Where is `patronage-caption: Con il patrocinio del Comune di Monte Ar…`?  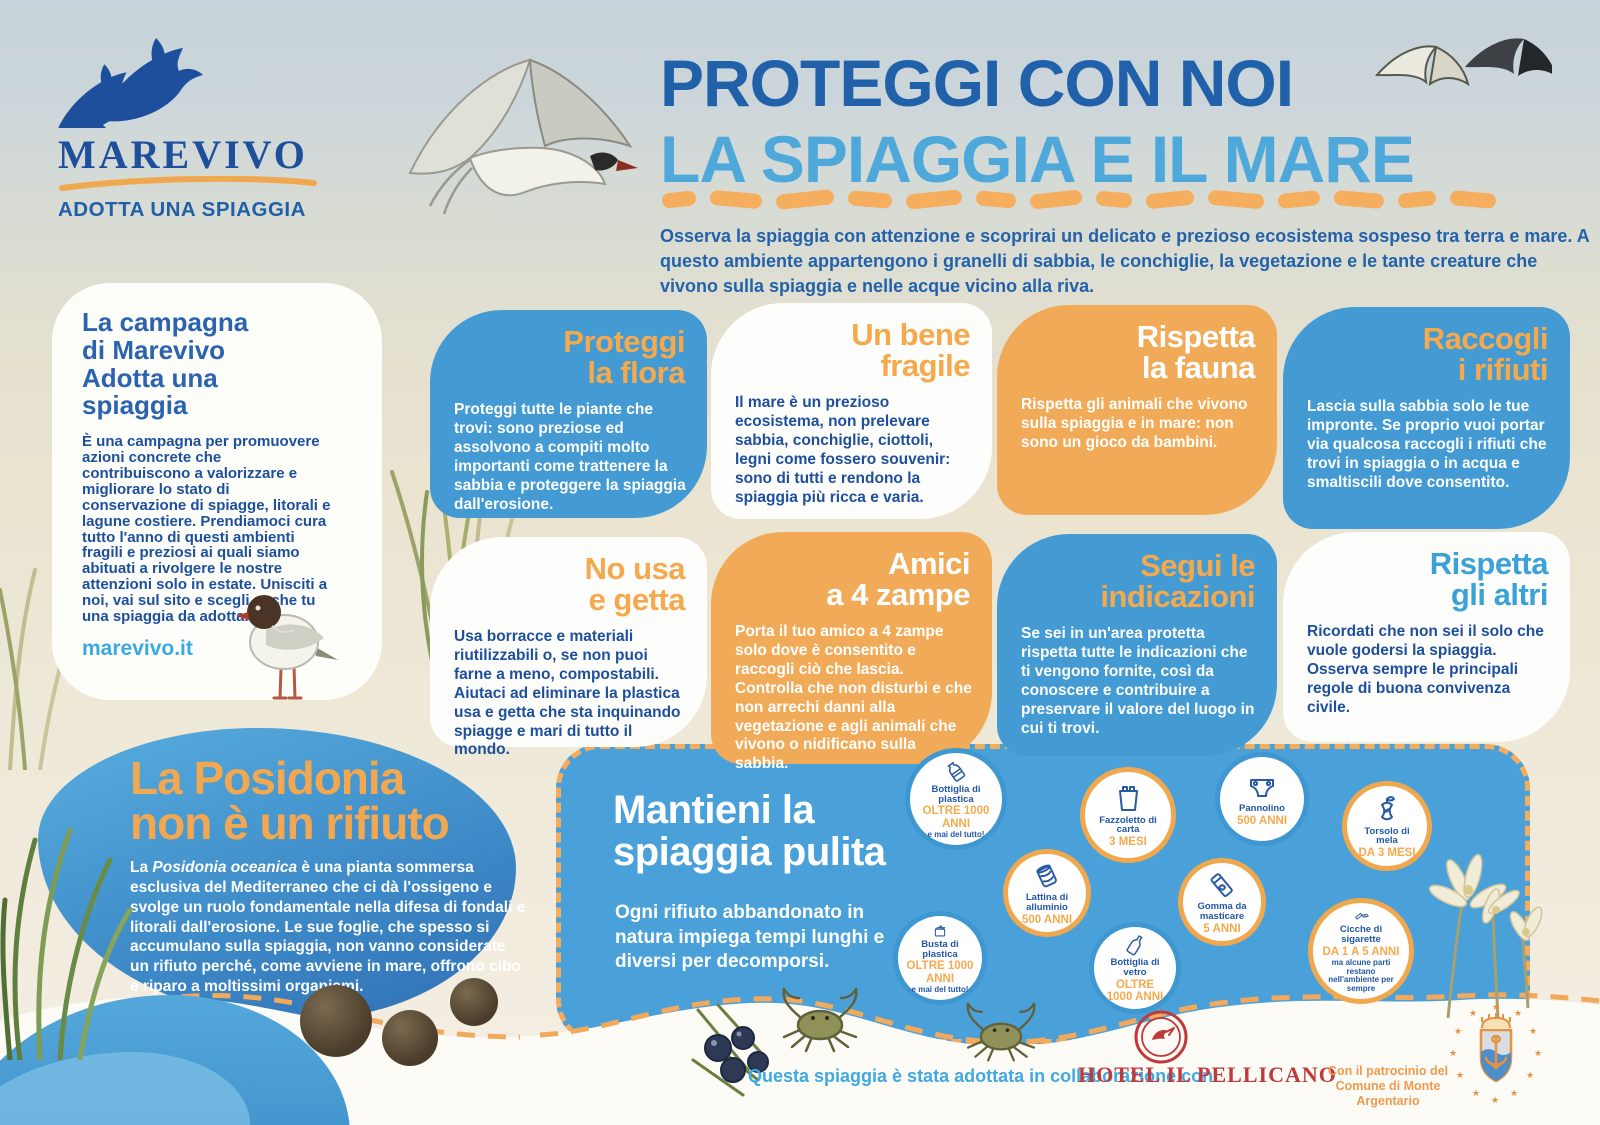
patronage-caption: Con il patrocinio del Comune di Monte Ar… is located at coordinates (1388, 1086).